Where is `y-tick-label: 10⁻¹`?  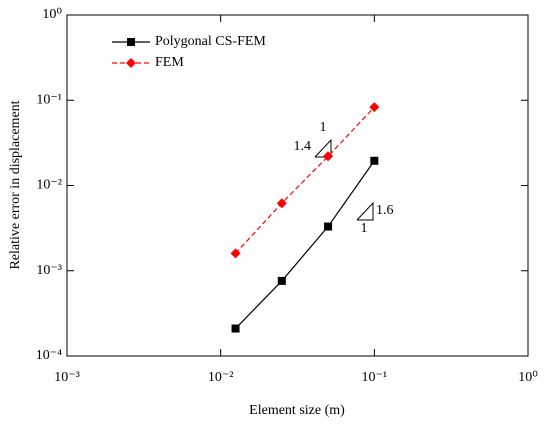
y-tick-label: 10⁻¹ is located at coordinates (49, 99).